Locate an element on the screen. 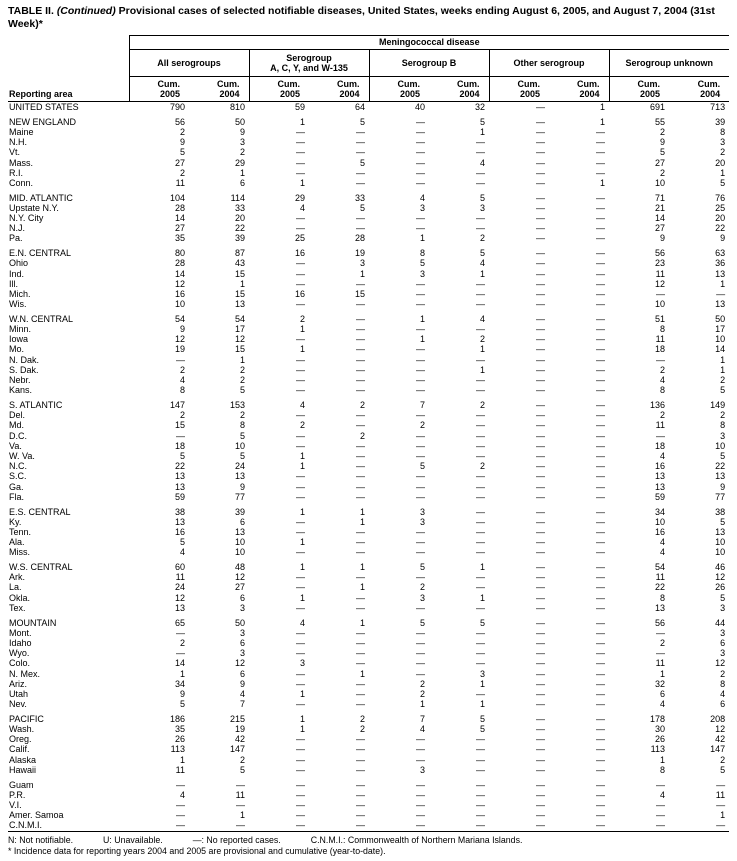 The width and height of the screenshot is (737, 861). value-cell: 6 is located at coordinates (242, 597).